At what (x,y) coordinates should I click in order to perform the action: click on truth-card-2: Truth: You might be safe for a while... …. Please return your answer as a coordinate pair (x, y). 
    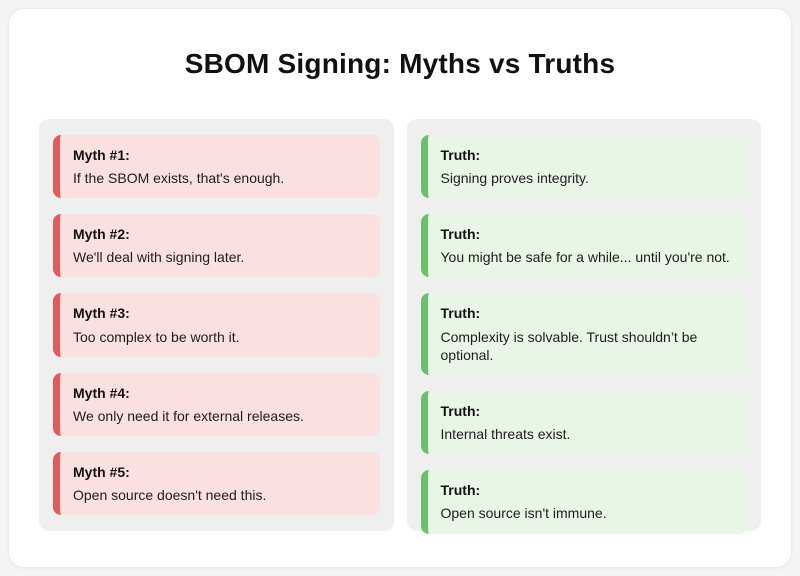
    Looking at the image, I should click on (583, 245).